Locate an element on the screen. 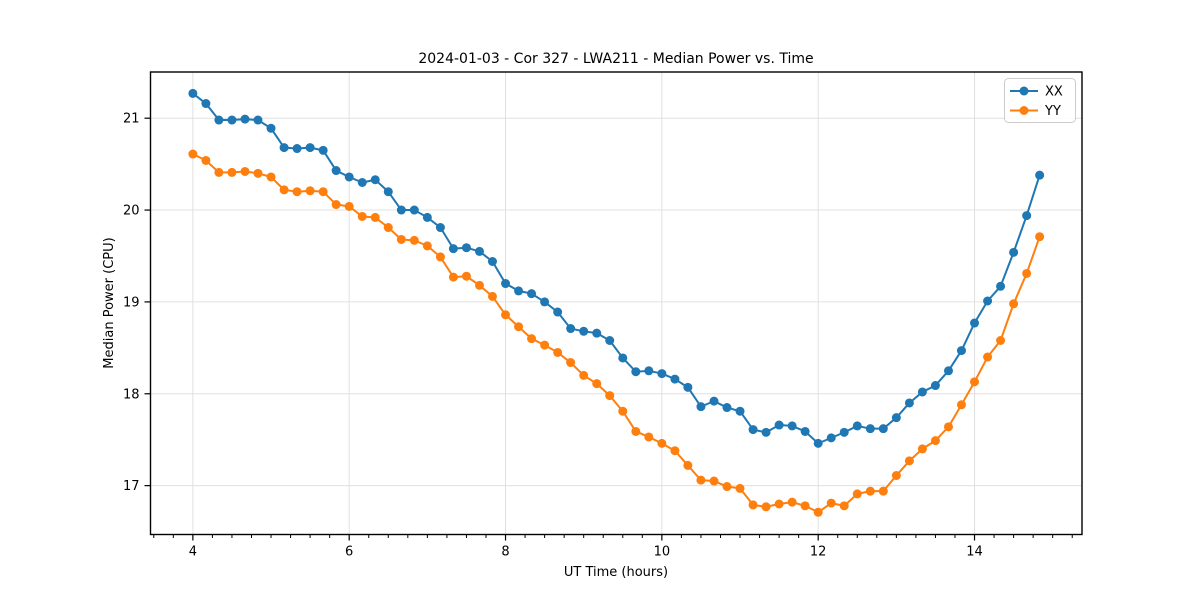 This screenshot has width=1200, height=604. legend-marker-yy is located at coordinates (1024, 110).